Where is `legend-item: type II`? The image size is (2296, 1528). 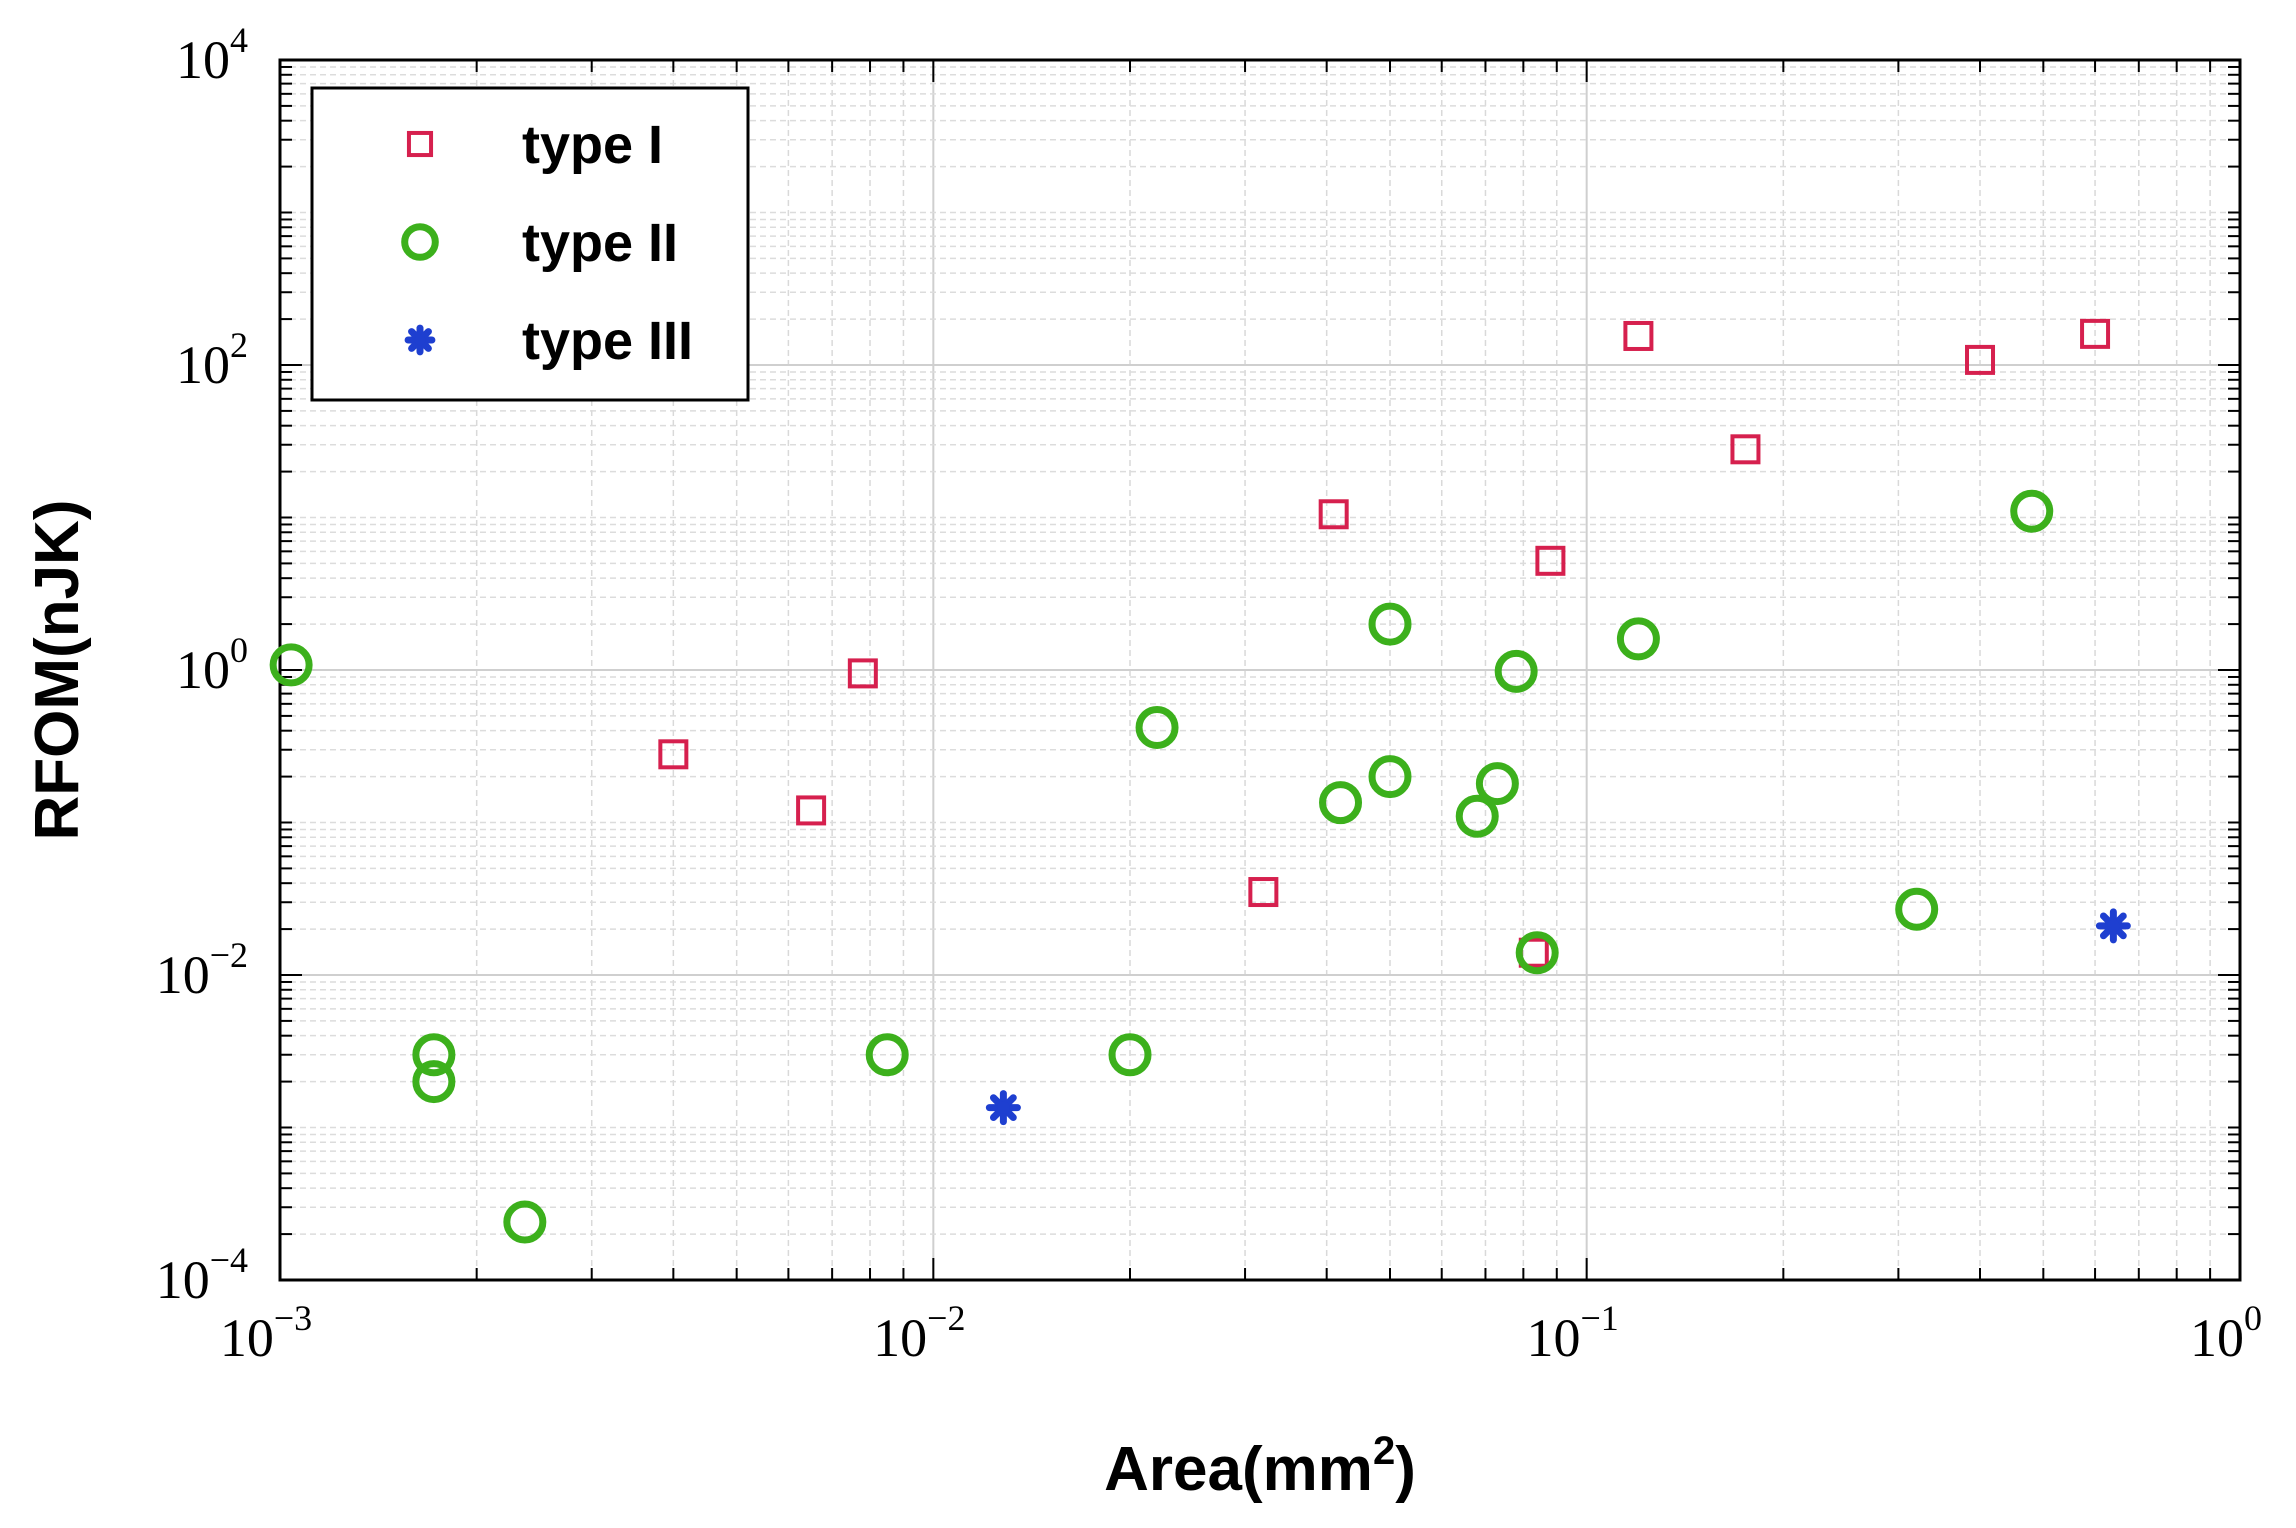
legend-item: type II is located at coordinates (539, 243).